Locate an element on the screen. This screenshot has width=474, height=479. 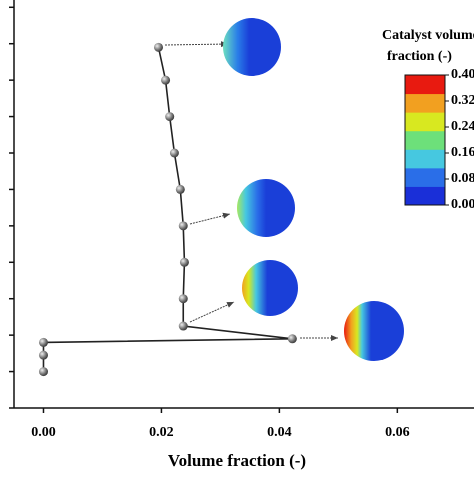
colorbar-frame is located at coordinates (425, 140).